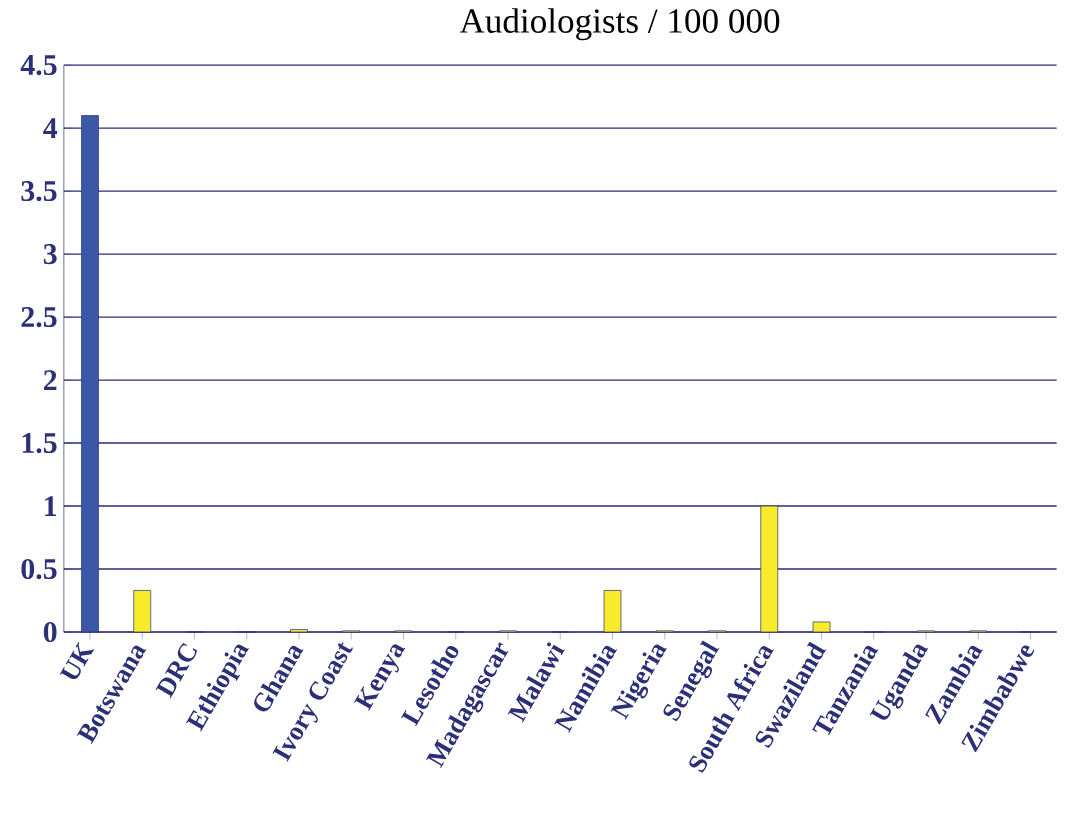 This screenshot has width=1083, height=834. What do you see at coordinates (39, 317) in the screenshot?
I see `y-tick-label: 2.5` at bounding box center [39, 317].